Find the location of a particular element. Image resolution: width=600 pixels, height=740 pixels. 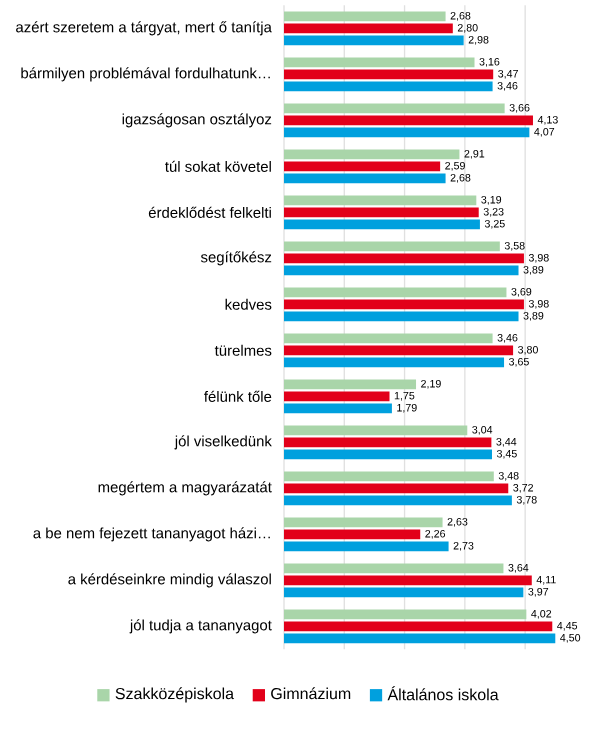

legend-label: Szakközépiskola is located at coordinates (175, 695).